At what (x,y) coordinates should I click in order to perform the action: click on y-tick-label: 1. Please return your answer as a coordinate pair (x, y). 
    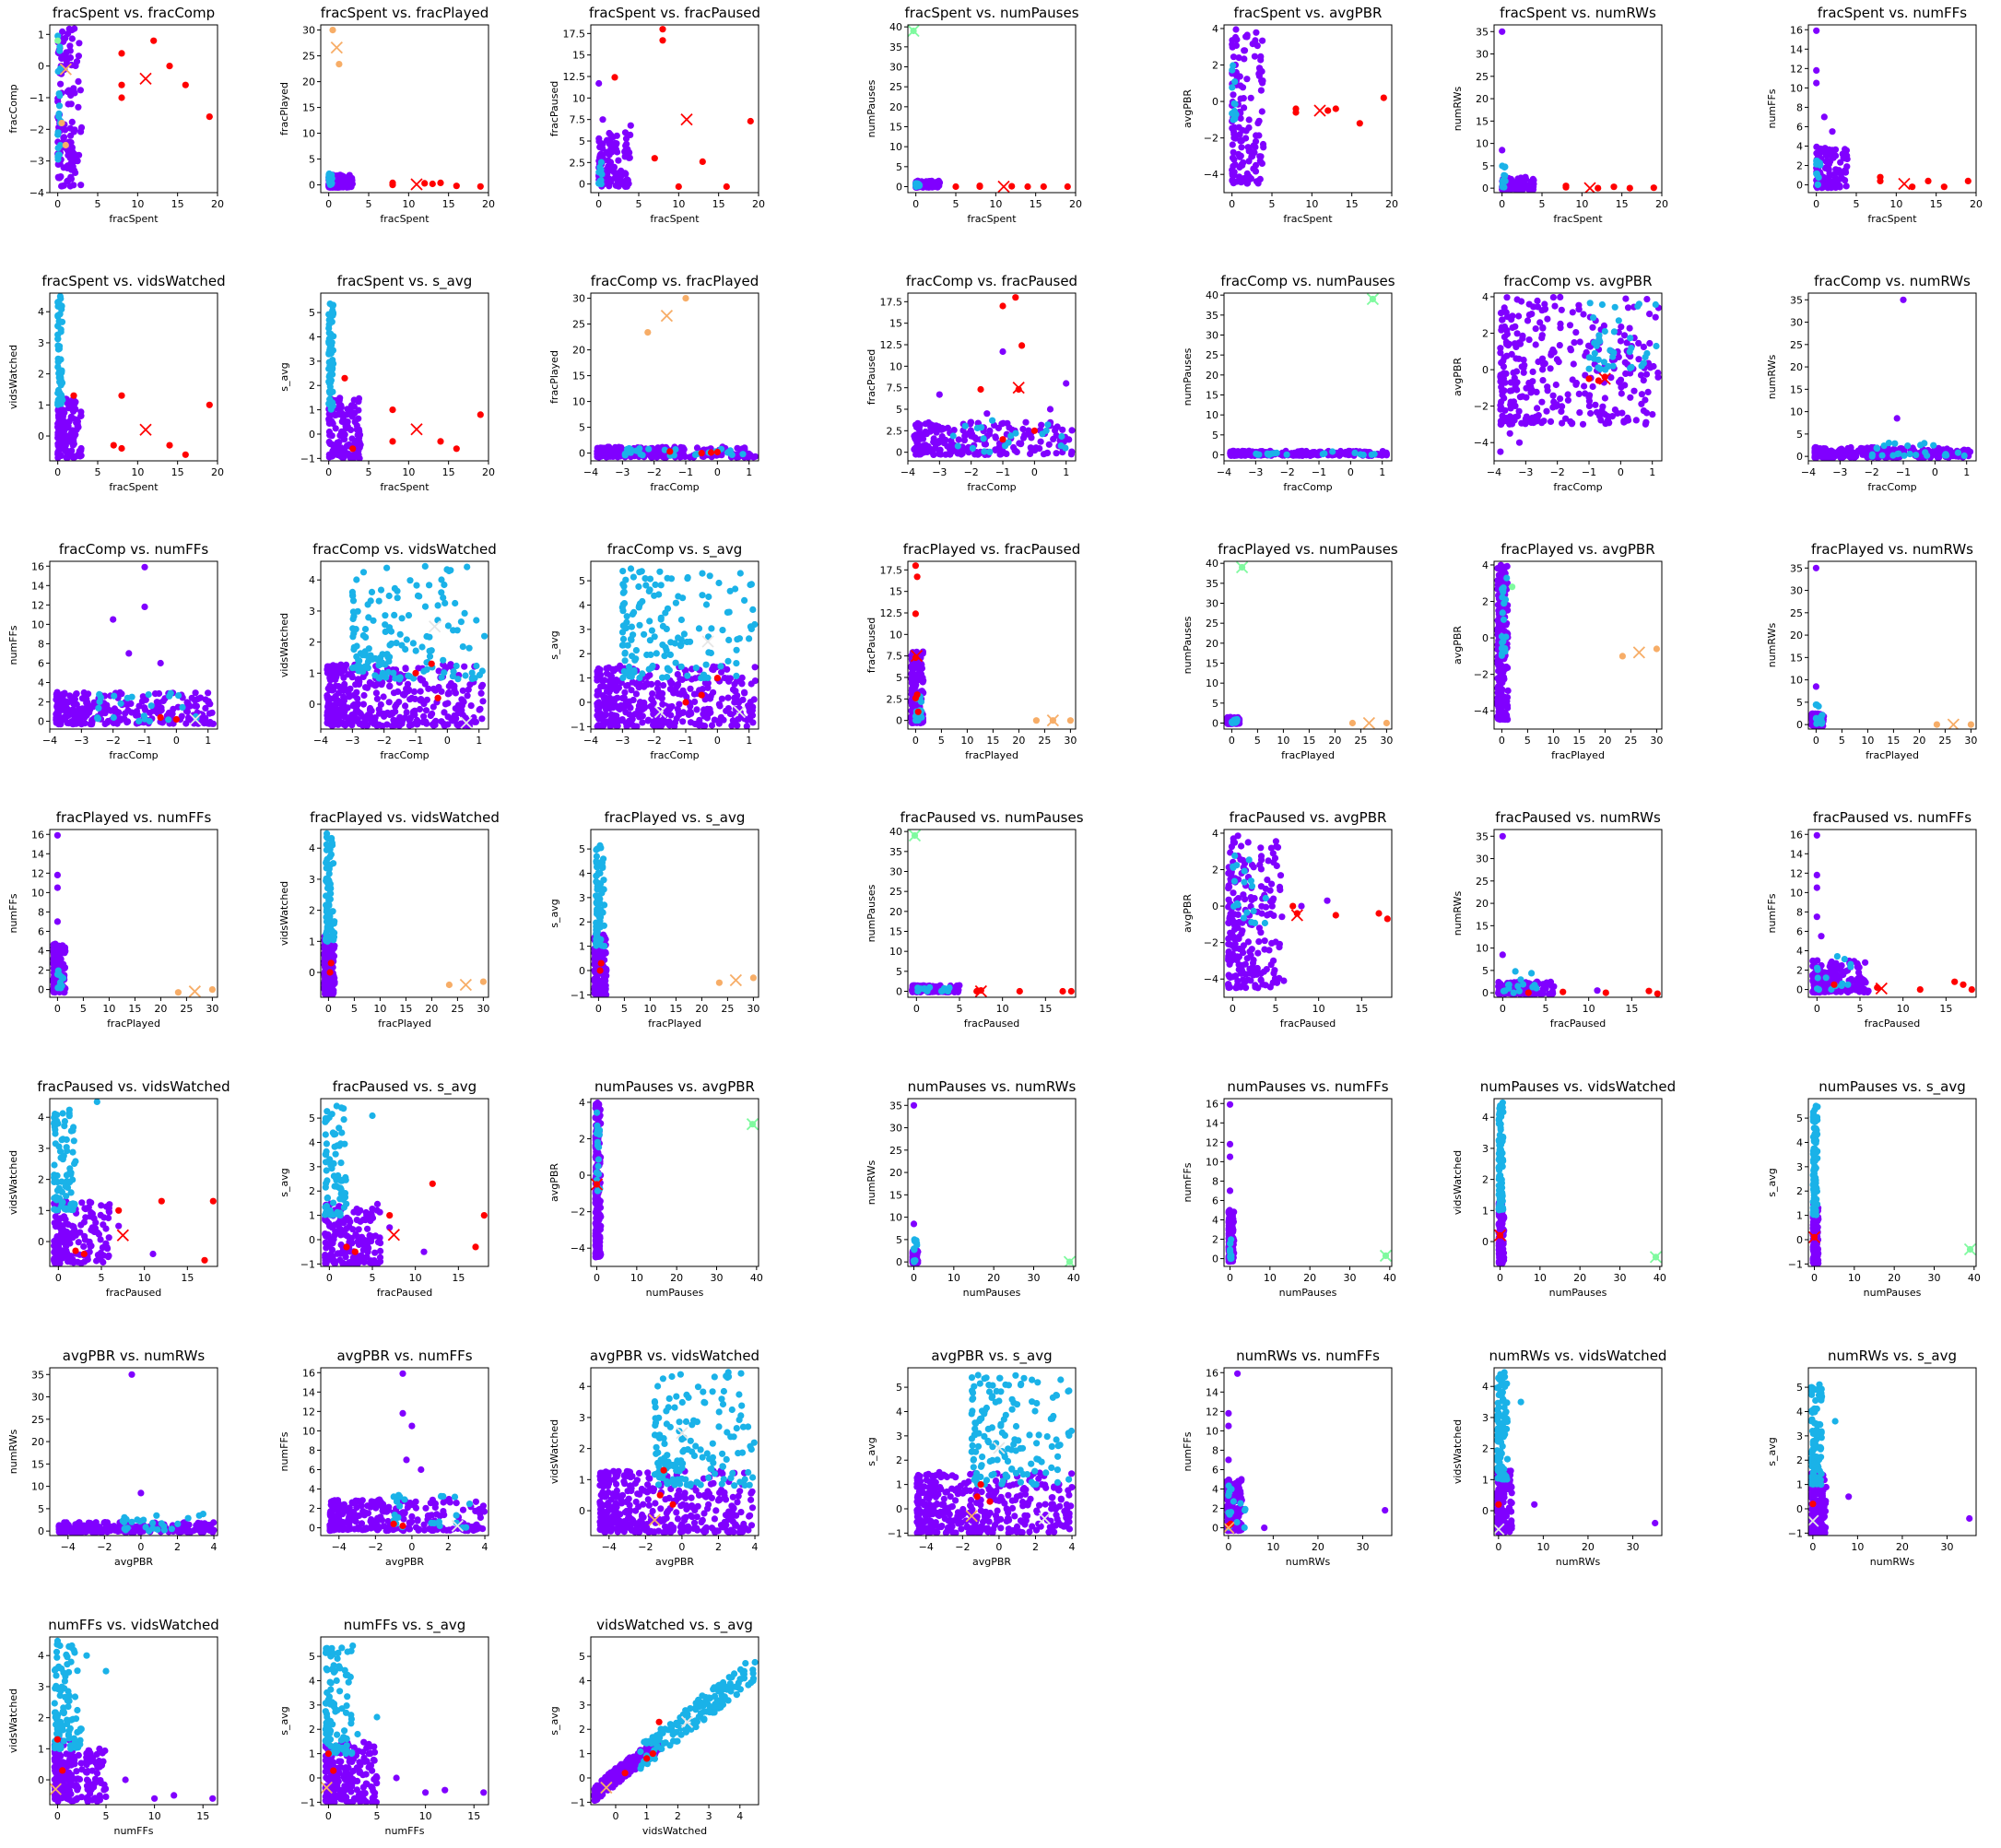
    Looking at the image, I should click on (41, 35).